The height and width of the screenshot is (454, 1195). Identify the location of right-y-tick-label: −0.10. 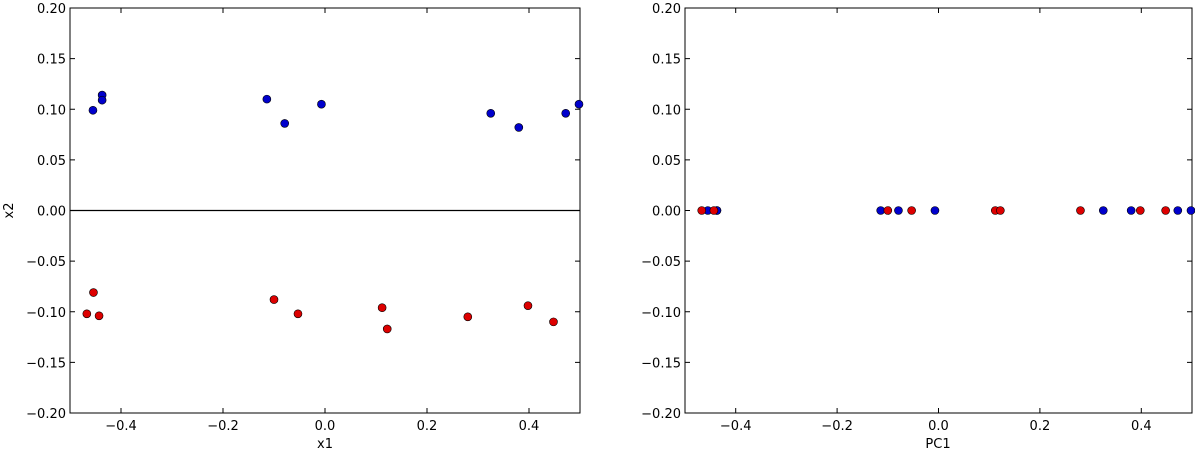
(661, 313).